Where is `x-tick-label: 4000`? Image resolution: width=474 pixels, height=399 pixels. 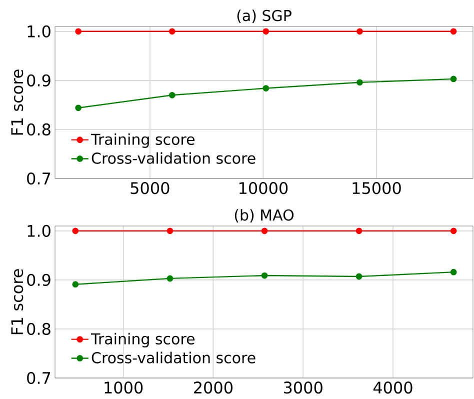 x-tick-label: 4000 is located at coordinates (392, 388).